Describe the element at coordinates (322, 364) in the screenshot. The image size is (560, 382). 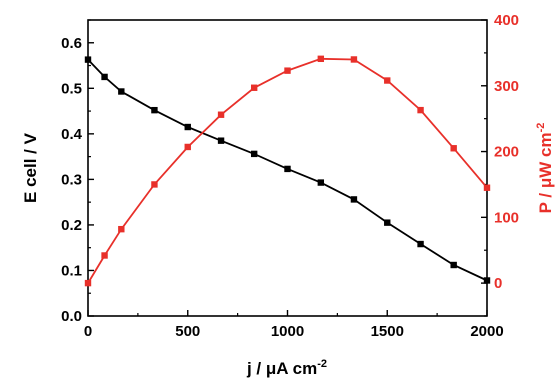
I see `x-axis-title-sup: -2` at that location.